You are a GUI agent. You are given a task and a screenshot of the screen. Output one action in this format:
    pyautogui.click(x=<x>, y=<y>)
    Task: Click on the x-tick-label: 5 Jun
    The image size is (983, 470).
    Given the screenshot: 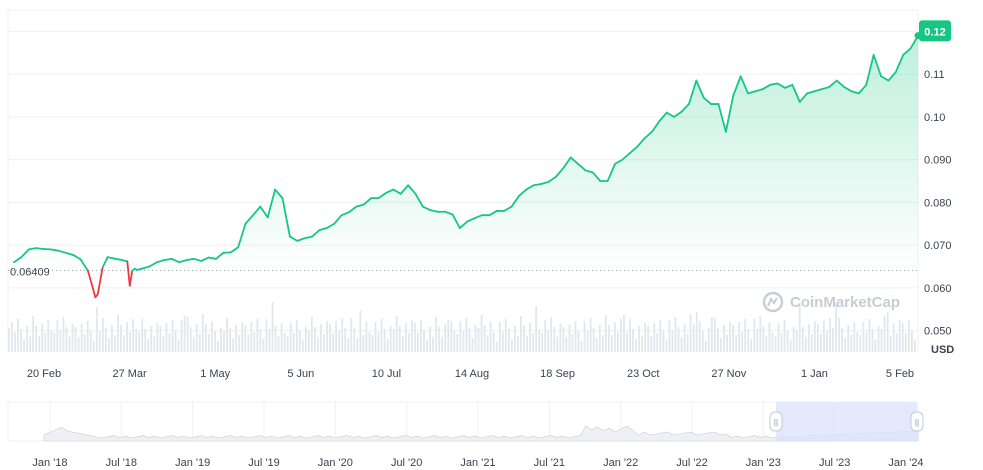 What is the action you would take?
    pyautogui.click(x=300, y=374)
    